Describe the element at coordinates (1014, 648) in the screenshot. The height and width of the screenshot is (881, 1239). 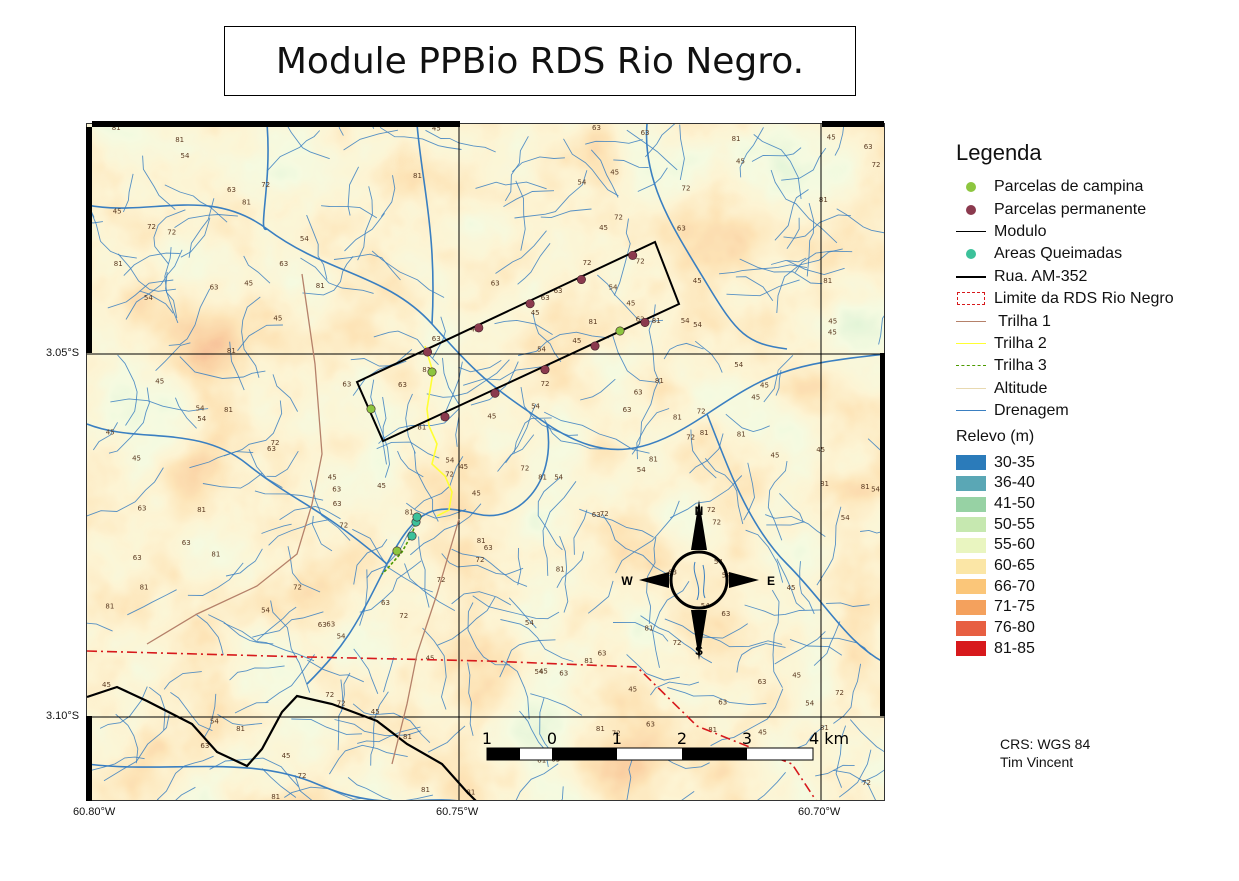
I see `relevo-label: 81-85` at that location.